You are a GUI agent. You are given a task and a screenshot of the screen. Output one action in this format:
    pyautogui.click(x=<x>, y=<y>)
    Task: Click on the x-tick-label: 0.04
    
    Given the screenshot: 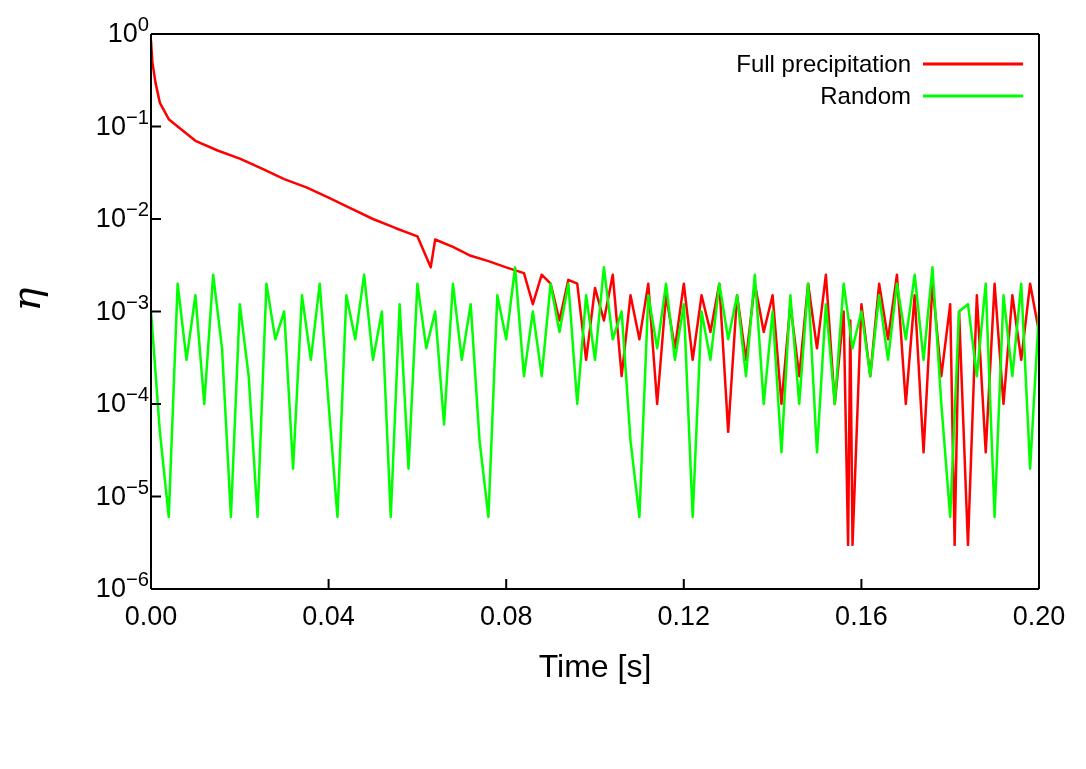 What is the action you would take?
    pyautogui.click(x=328, y=616)
    